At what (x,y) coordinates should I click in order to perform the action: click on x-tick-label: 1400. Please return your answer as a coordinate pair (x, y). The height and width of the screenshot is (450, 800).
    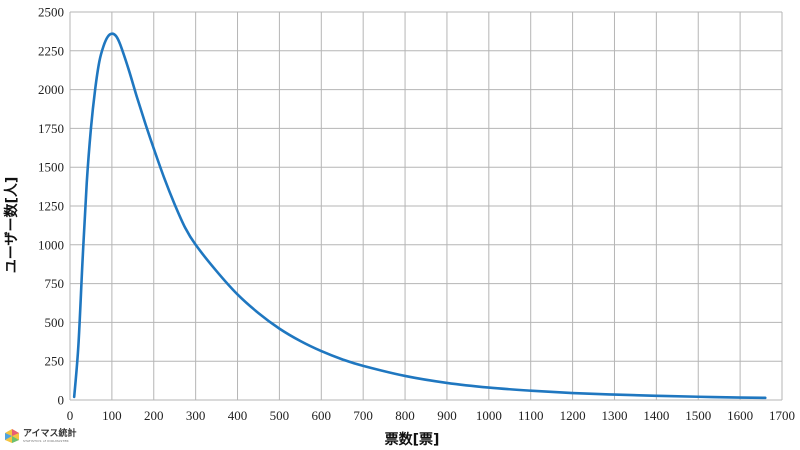
    Looking at the image, I should click on (656, 415).